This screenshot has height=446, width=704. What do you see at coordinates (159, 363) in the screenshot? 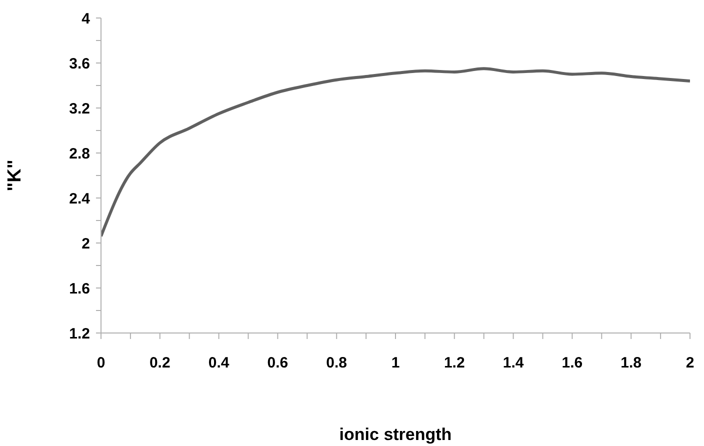
I see `x-tick-label: 0.2` at bounding box center [159, 363].